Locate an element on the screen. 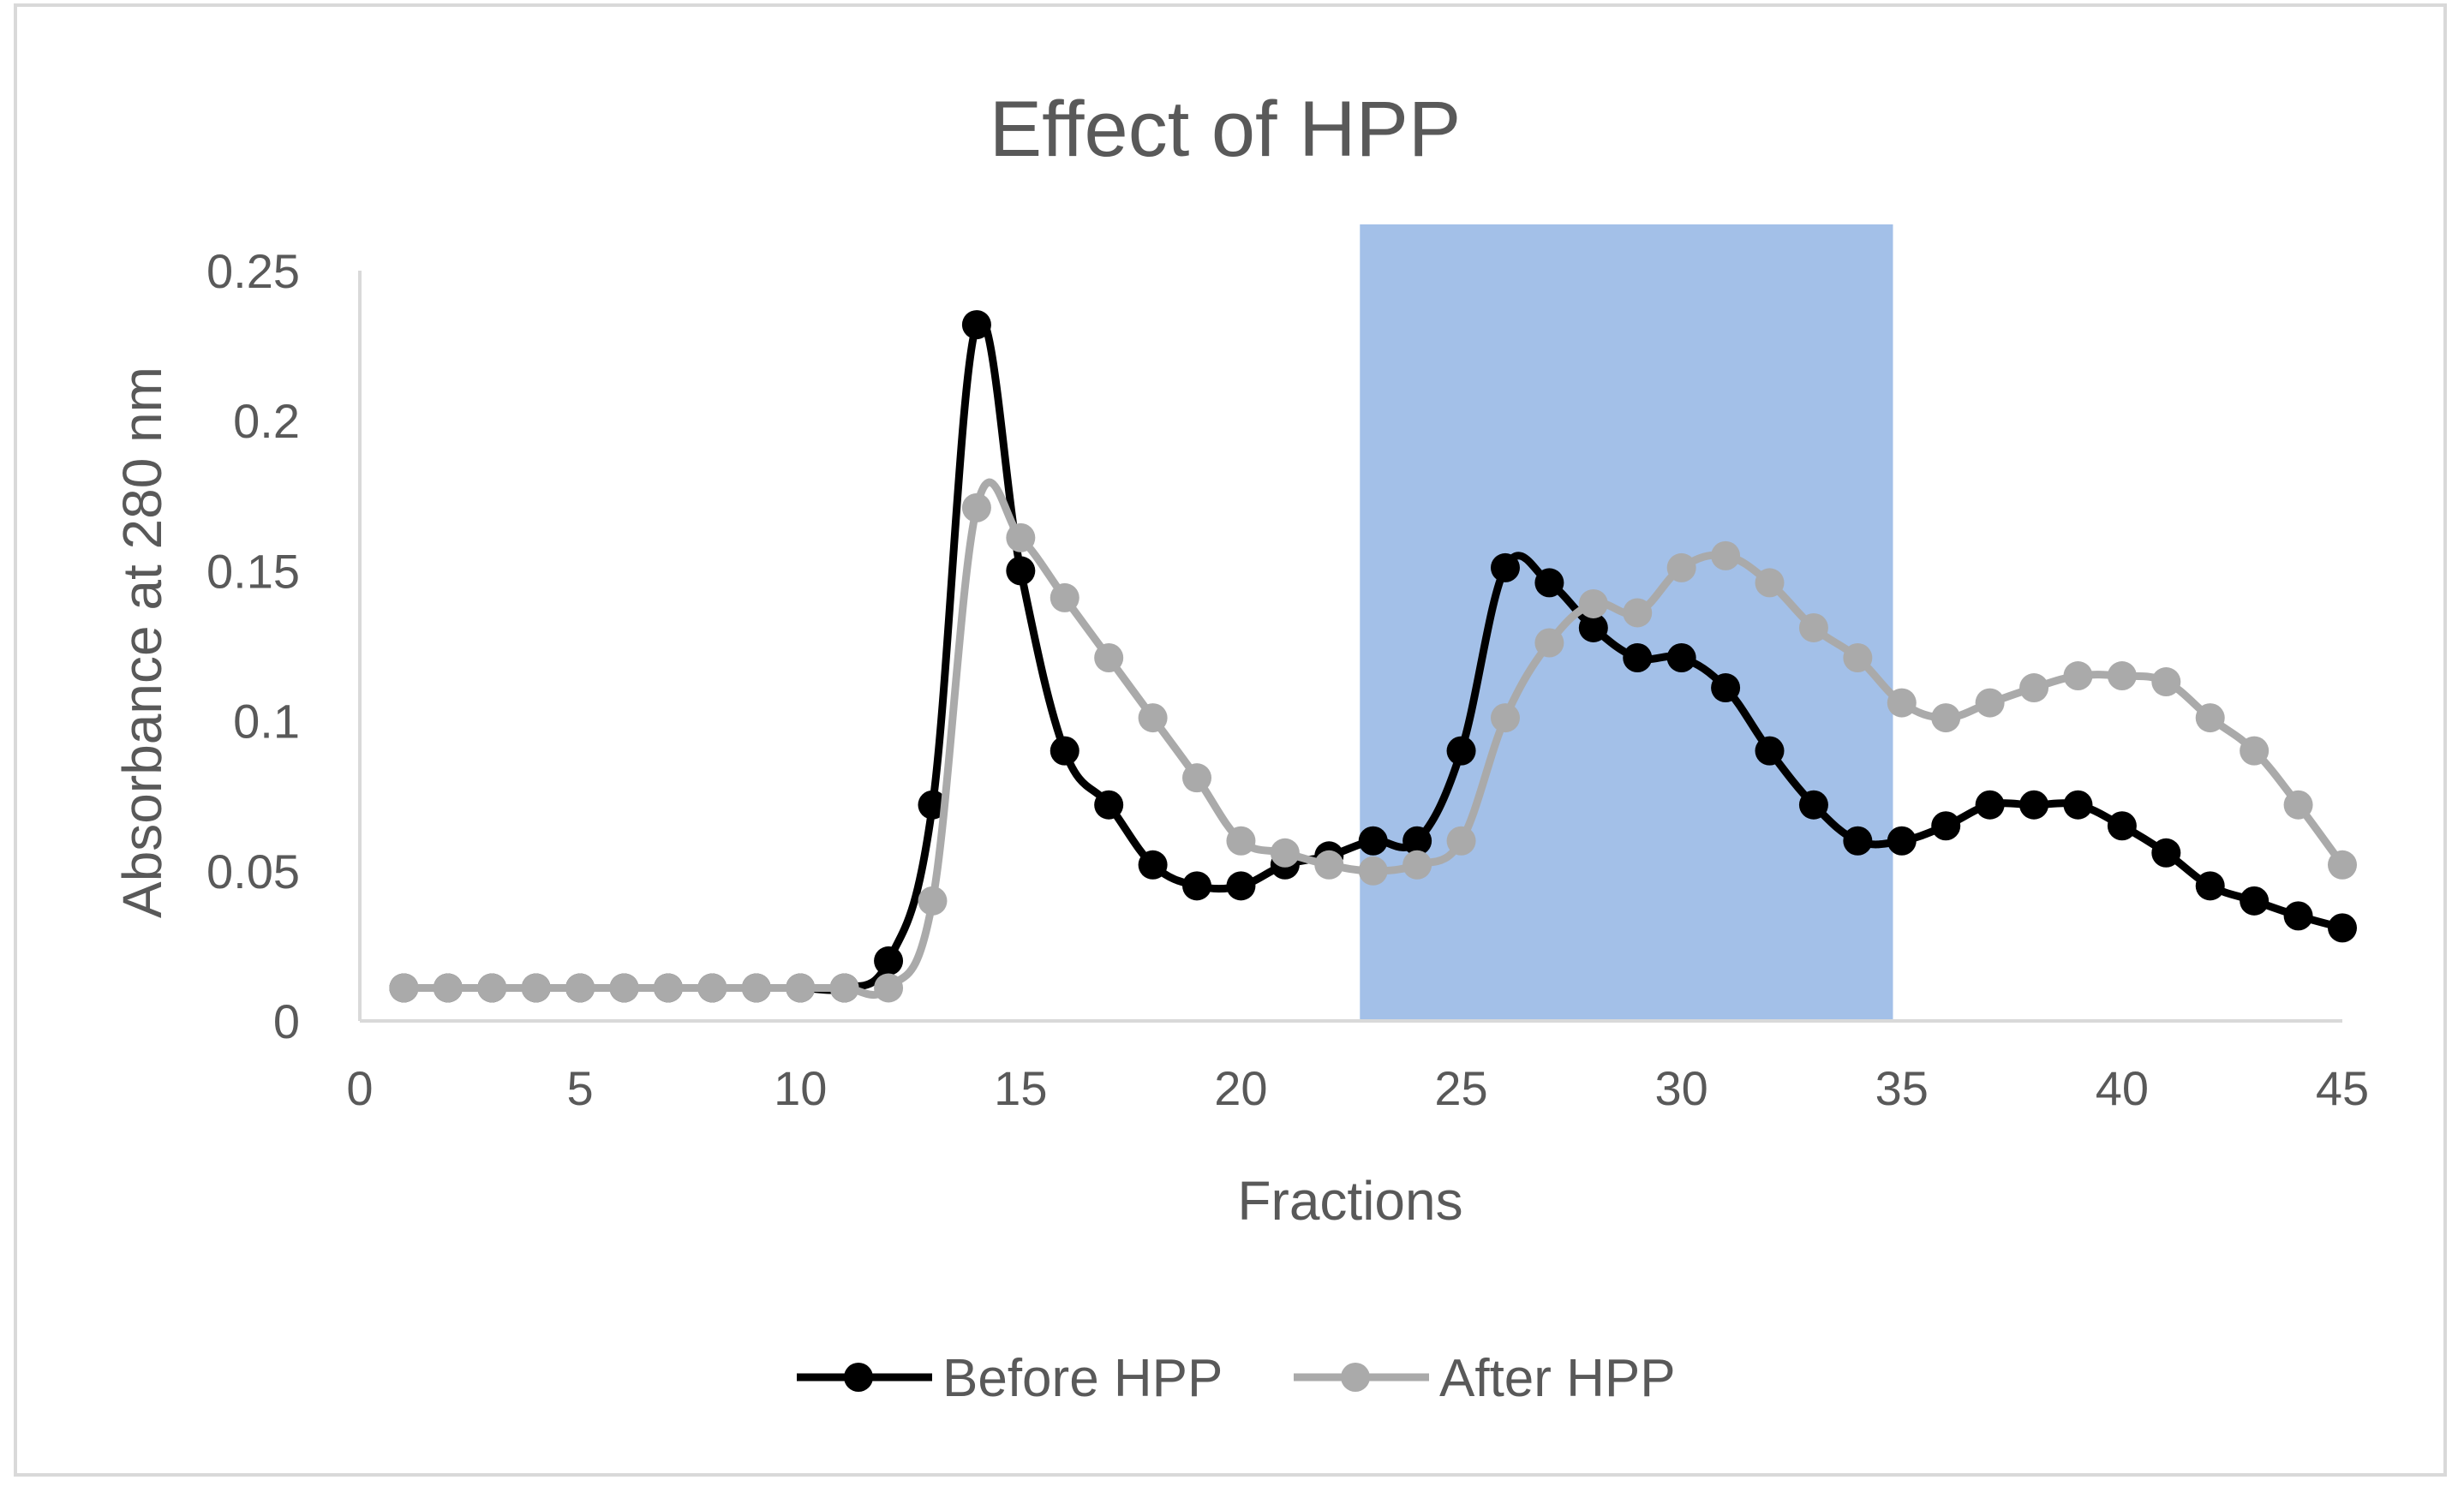 This screenshot has height=1498, width=2464. x-tick-label: 25 is located at coordinates (1460, 1088).